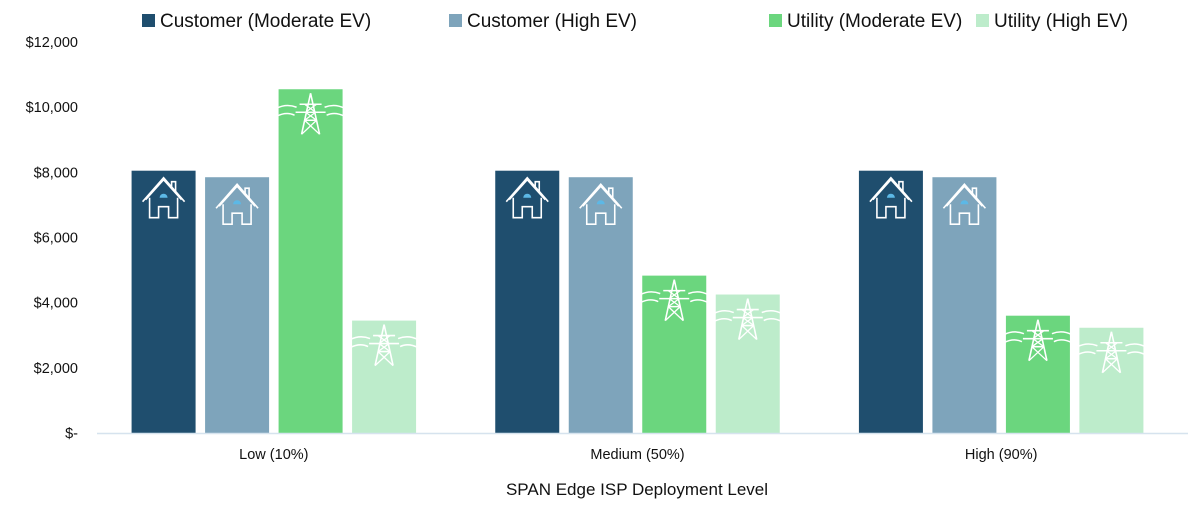 This screenshot has height=506, width=1200. I want to click on x-axis-label: SPAN Edge ISP Deployment Level, so click(637, 489).